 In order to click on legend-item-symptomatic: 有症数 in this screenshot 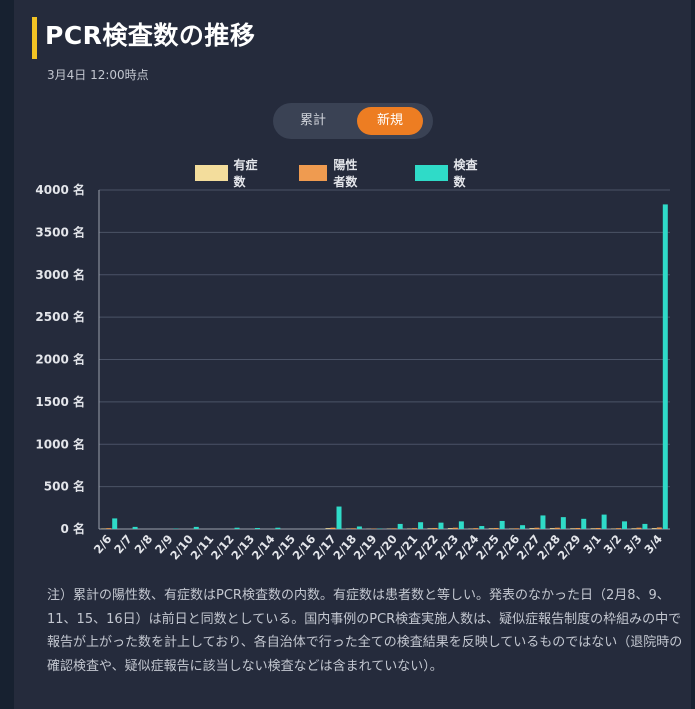, I will do `click(227, 173)`.